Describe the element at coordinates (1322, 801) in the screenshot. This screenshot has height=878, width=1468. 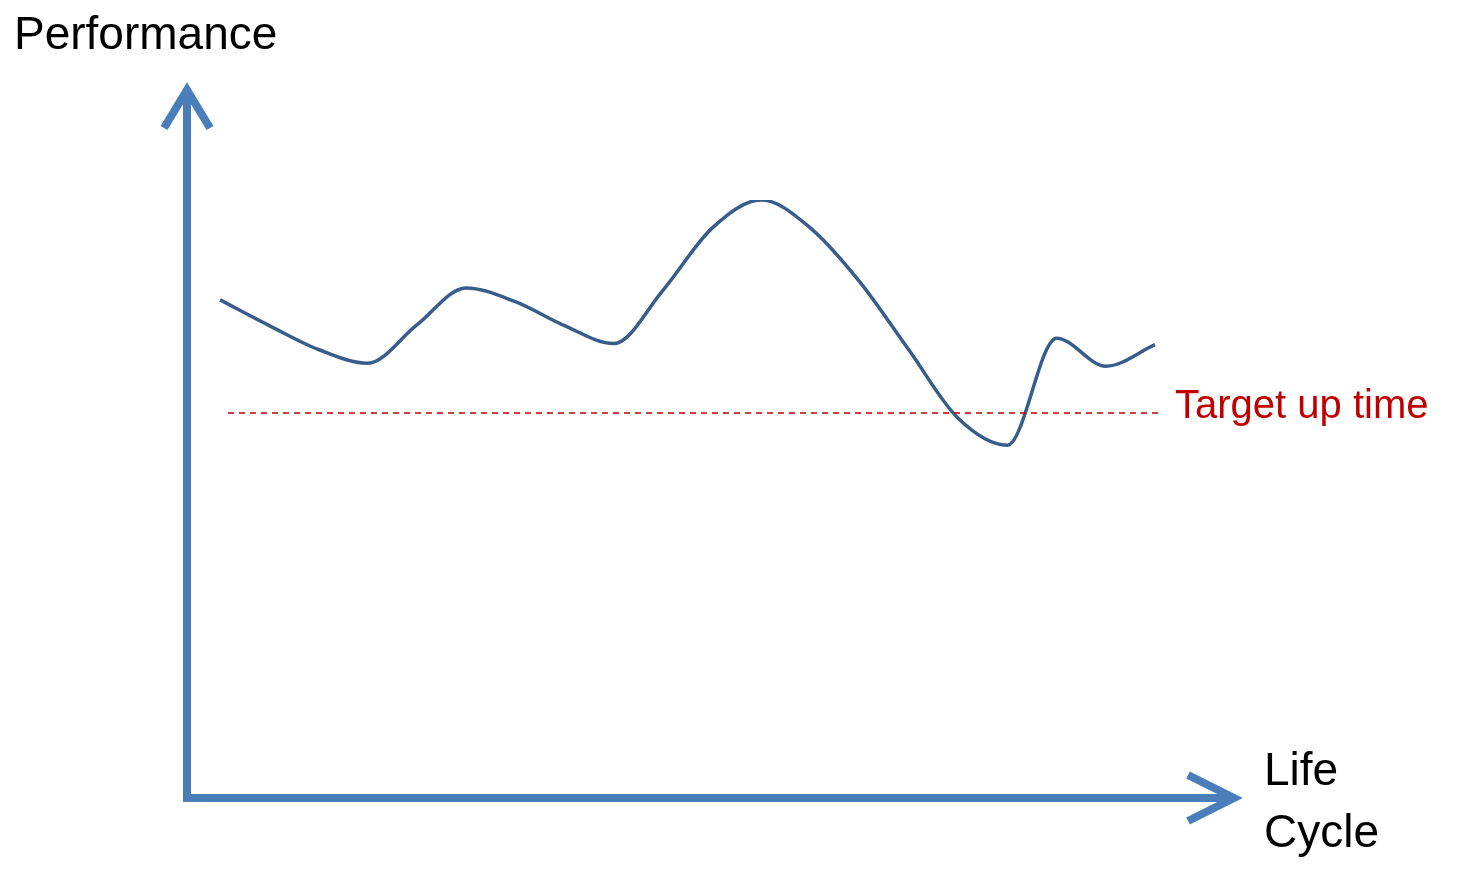
I see `x-axis-title: Life Cycle` at that location.